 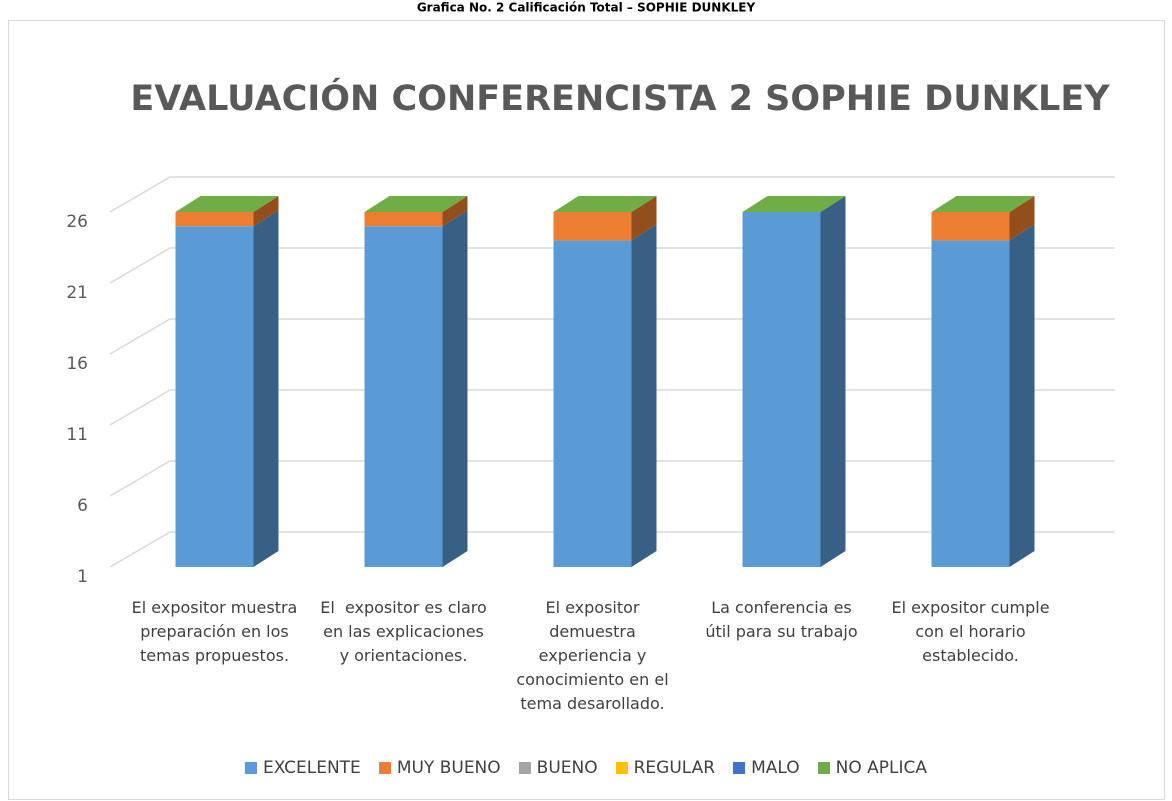 What do you see at coordinates (612, 194) in the screenshot?
I see `grid-line` at bounding box center [612, 194].